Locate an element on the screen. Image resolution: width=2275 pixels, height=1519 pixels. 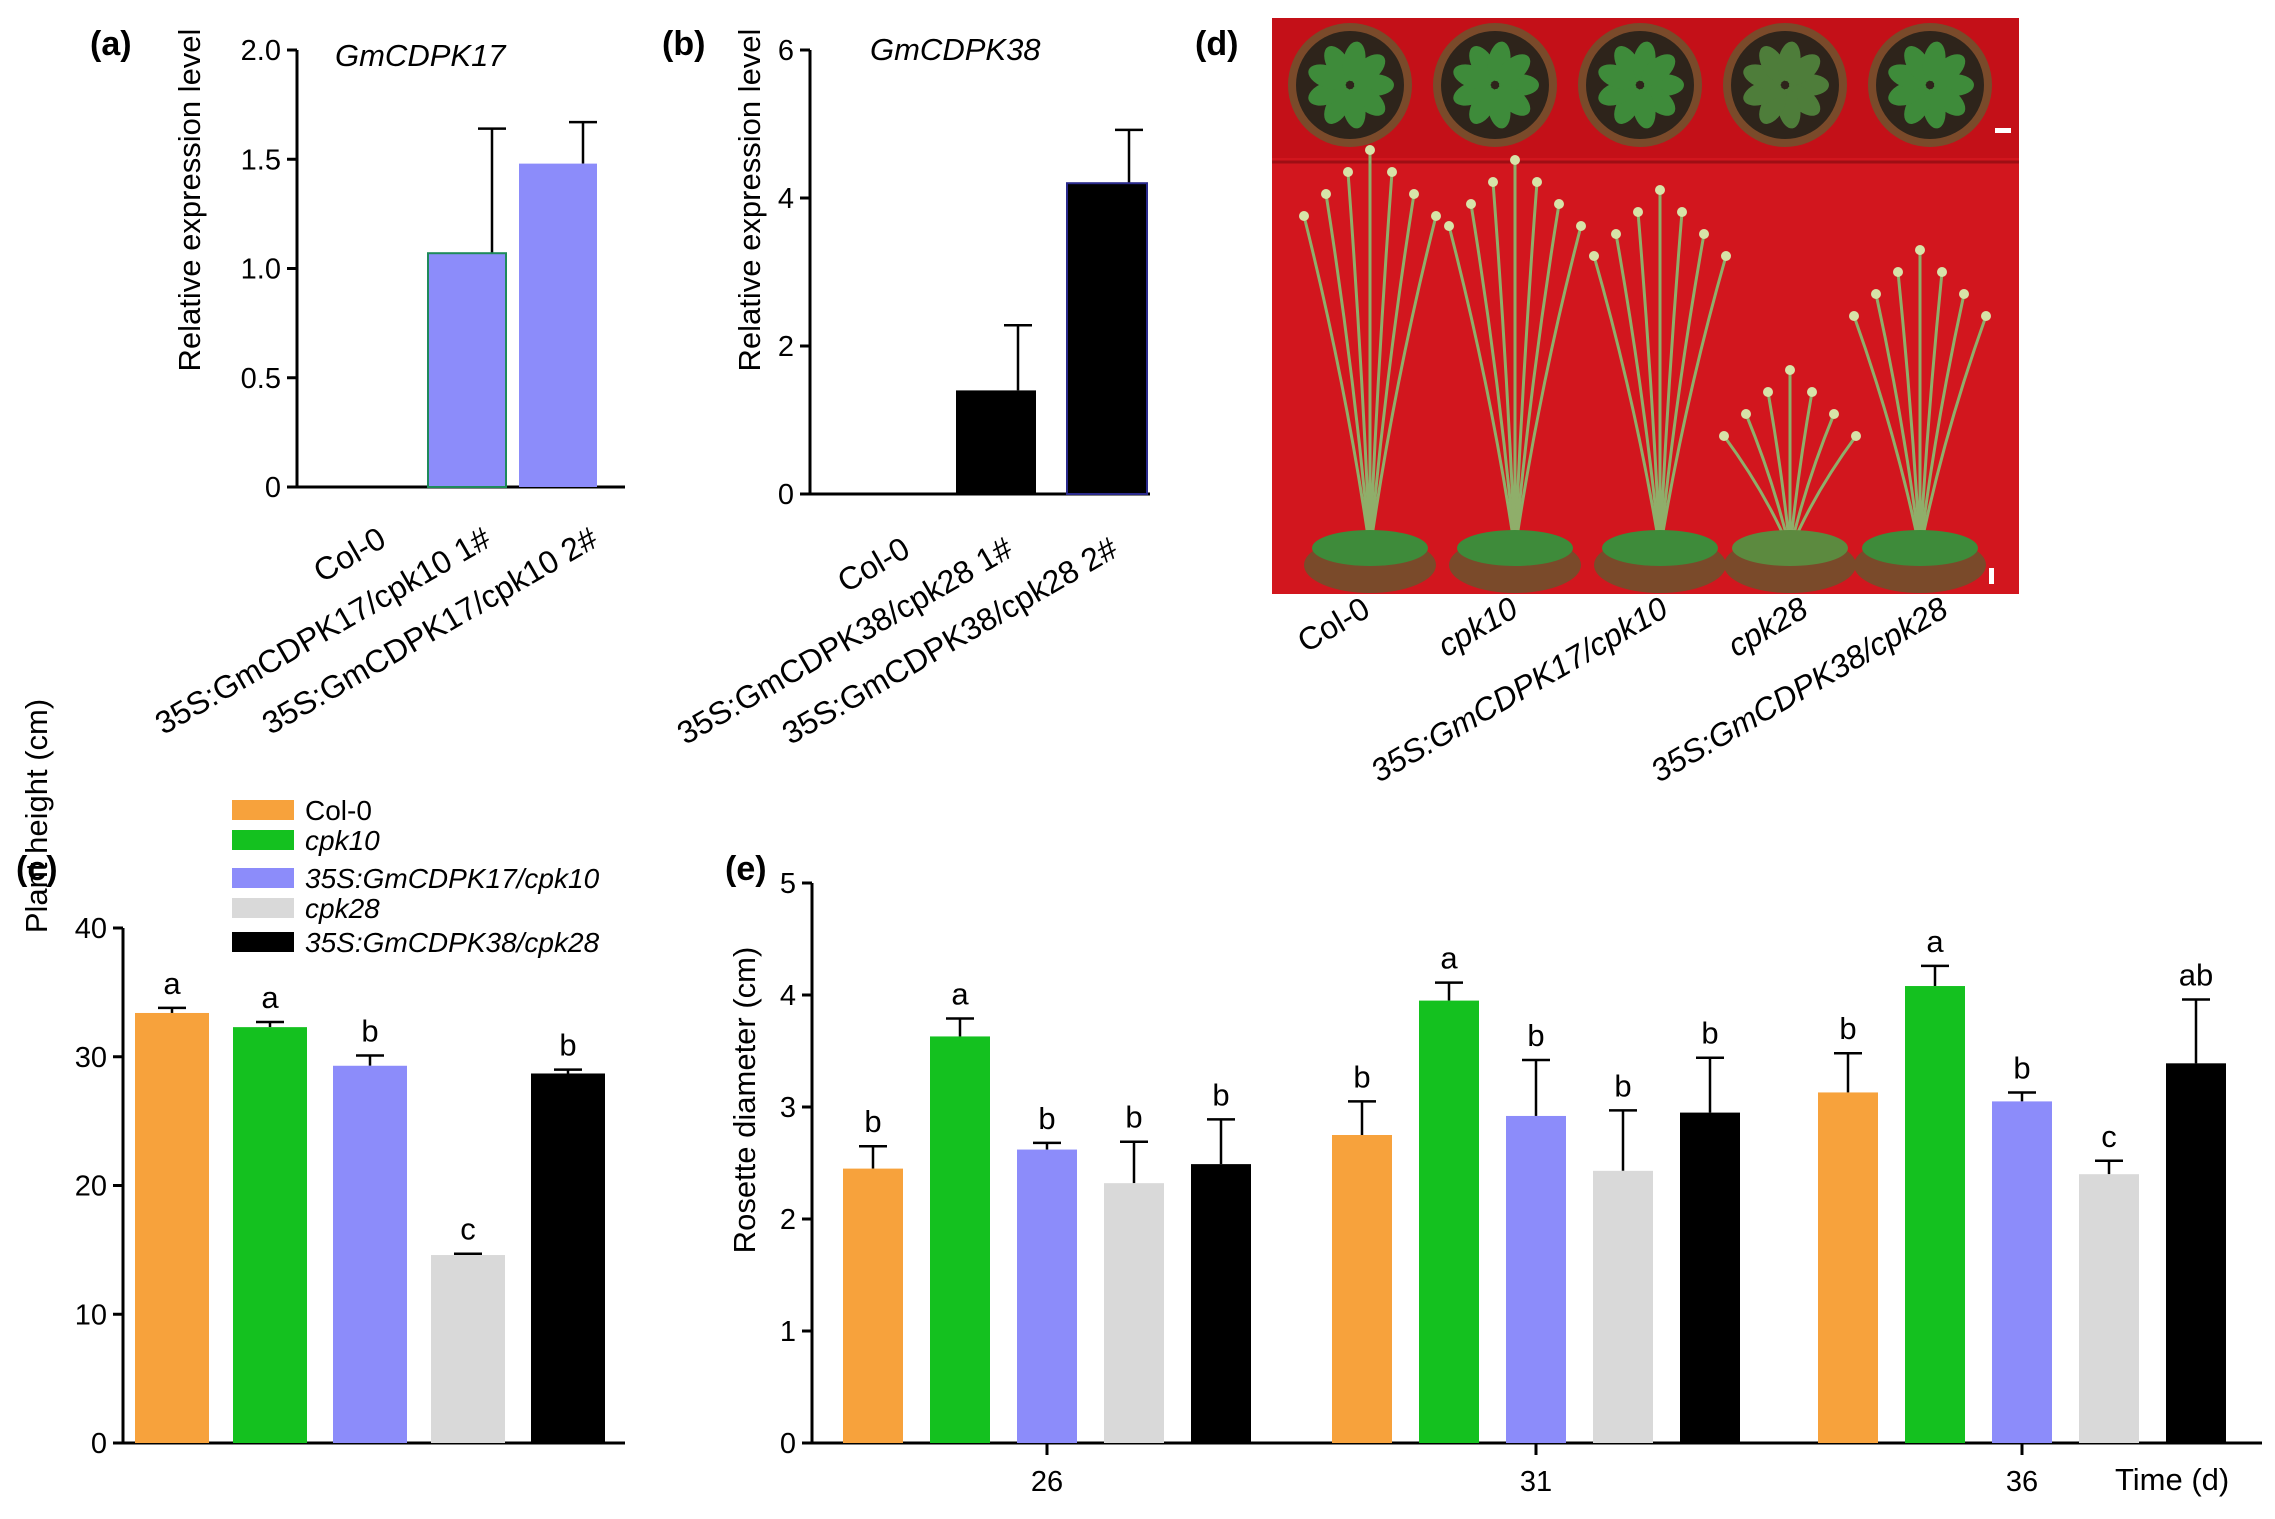
chart-b-ylabel: Relative expression level is located at coordinates (749, 200).